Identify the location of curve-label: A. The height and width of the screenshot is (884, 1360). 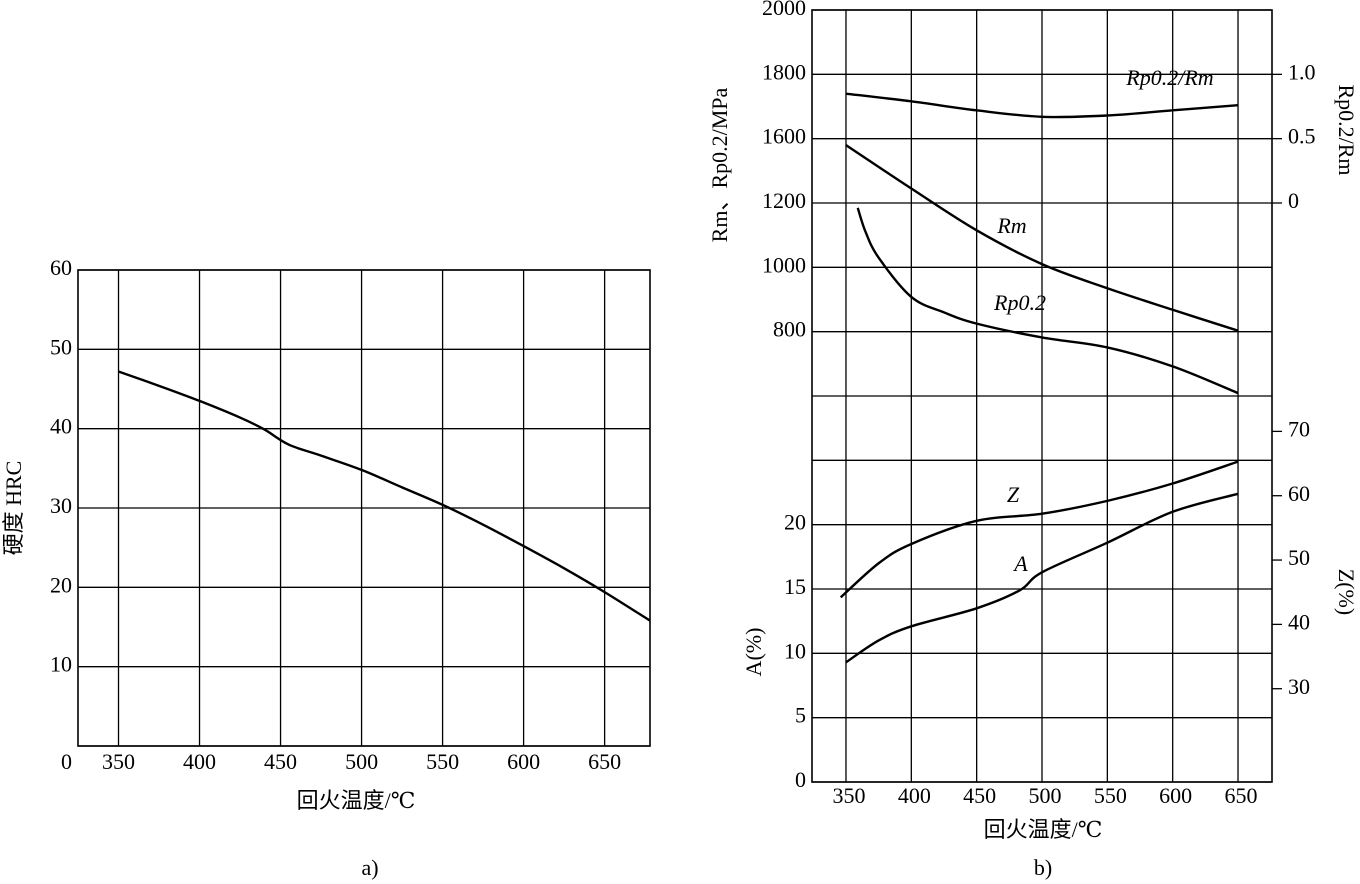
(1020, 563).